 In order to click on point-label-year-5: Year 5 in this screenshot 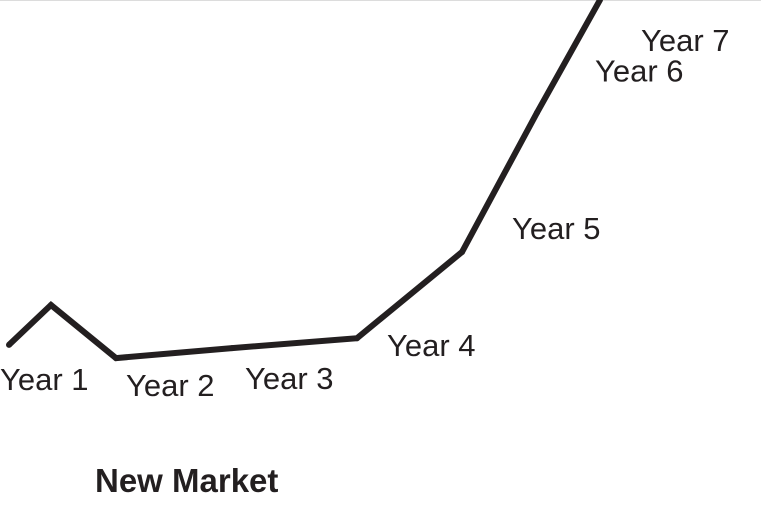, I will do `click(556, 228)`.